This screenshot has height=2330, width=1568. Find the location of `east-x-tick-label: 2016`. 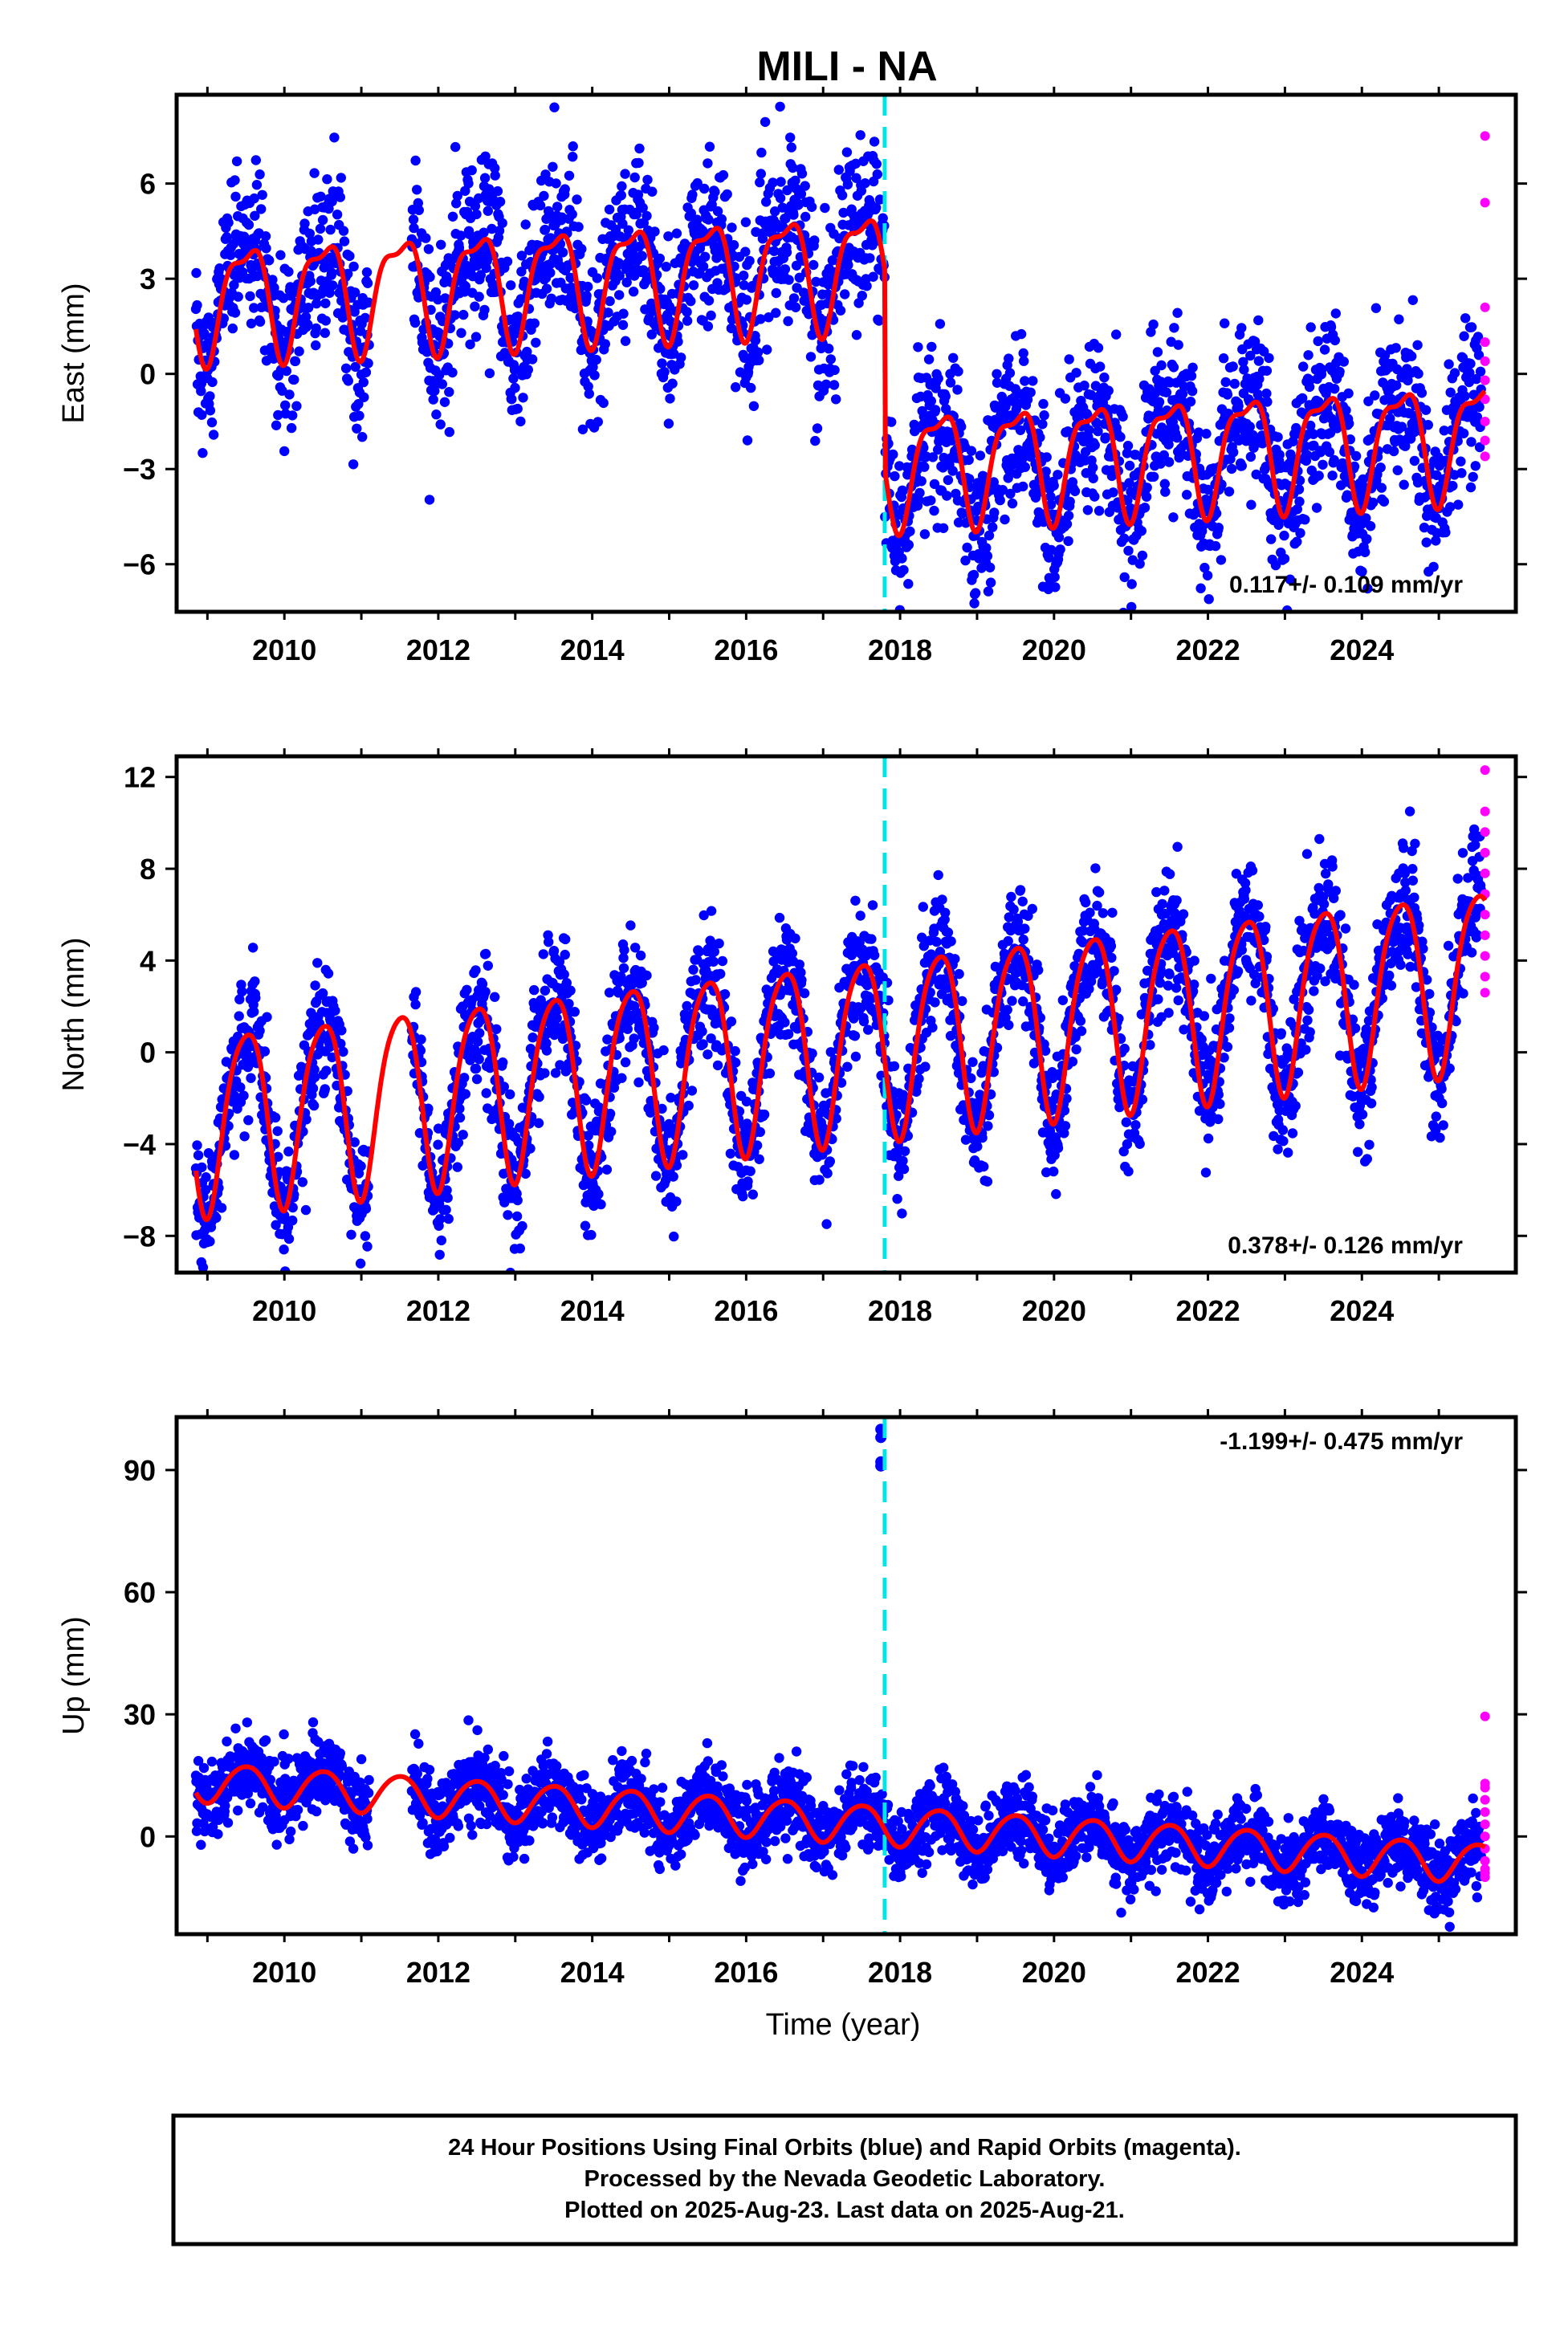

east-x-tick-label: 2016 is located at coordinates (746, 649).